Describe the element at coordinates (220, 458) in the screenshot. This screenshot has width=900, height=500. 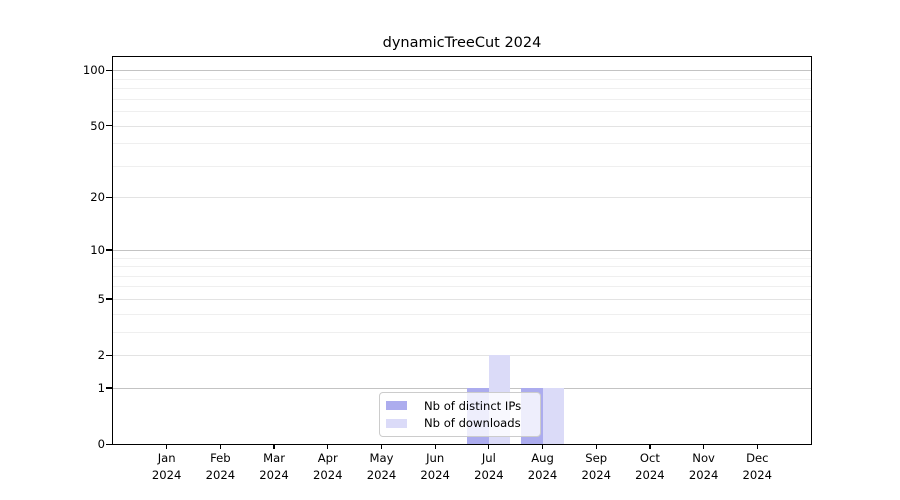
I see `x-axis-month: Feb` at that location.